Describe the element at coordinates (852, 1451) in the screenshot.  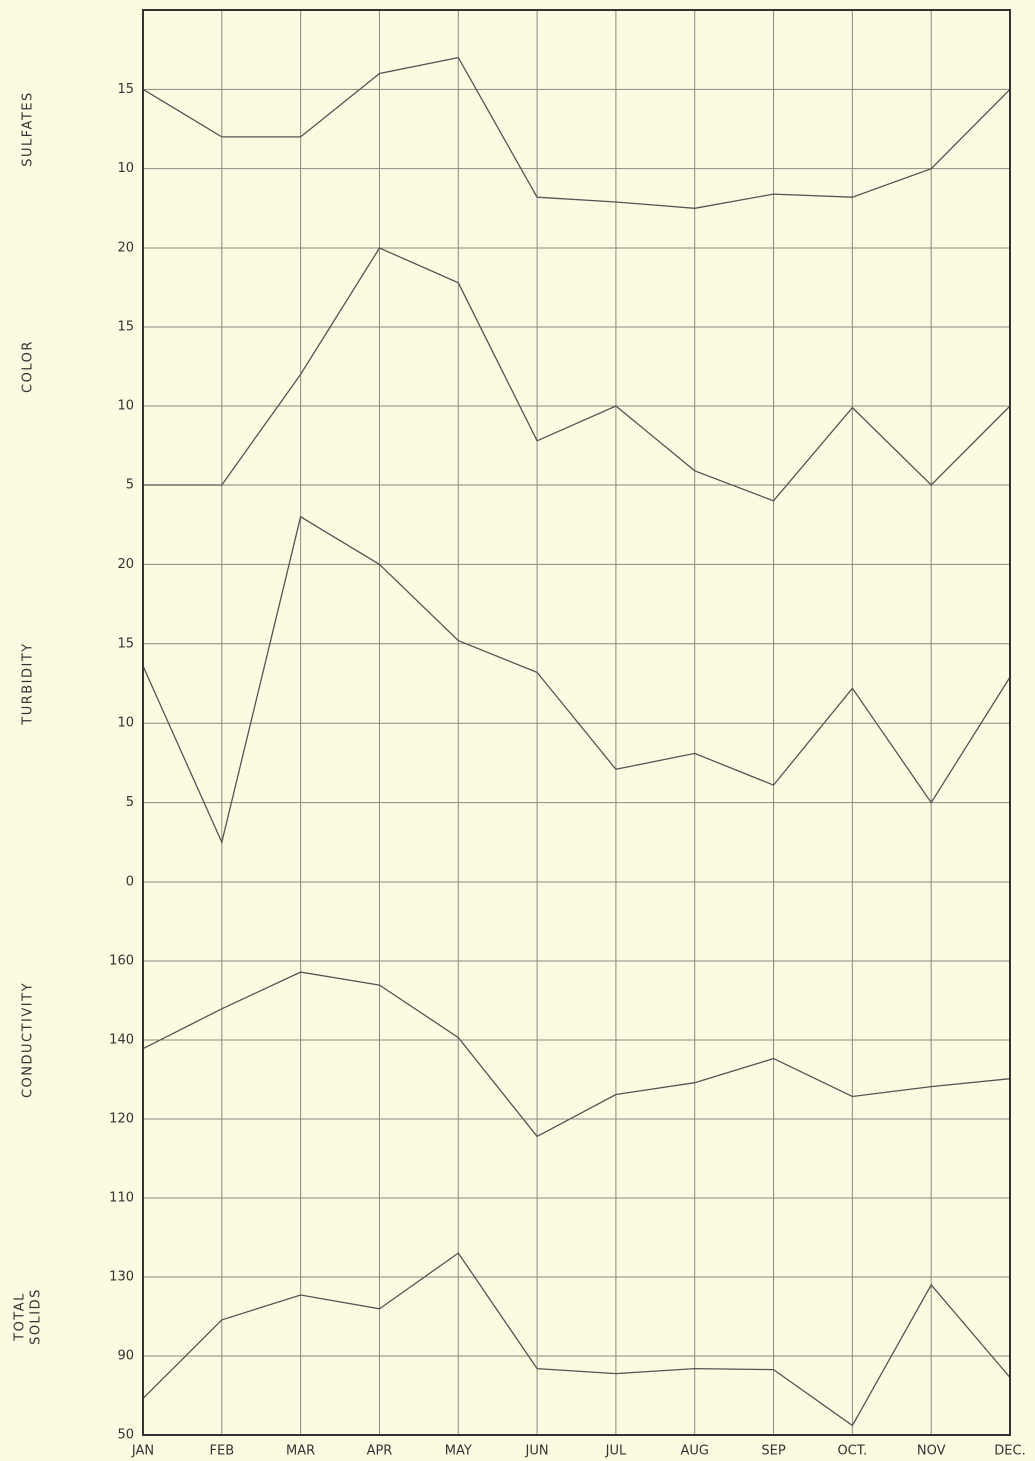
I see `x-tick-label: OCT.` at that location.